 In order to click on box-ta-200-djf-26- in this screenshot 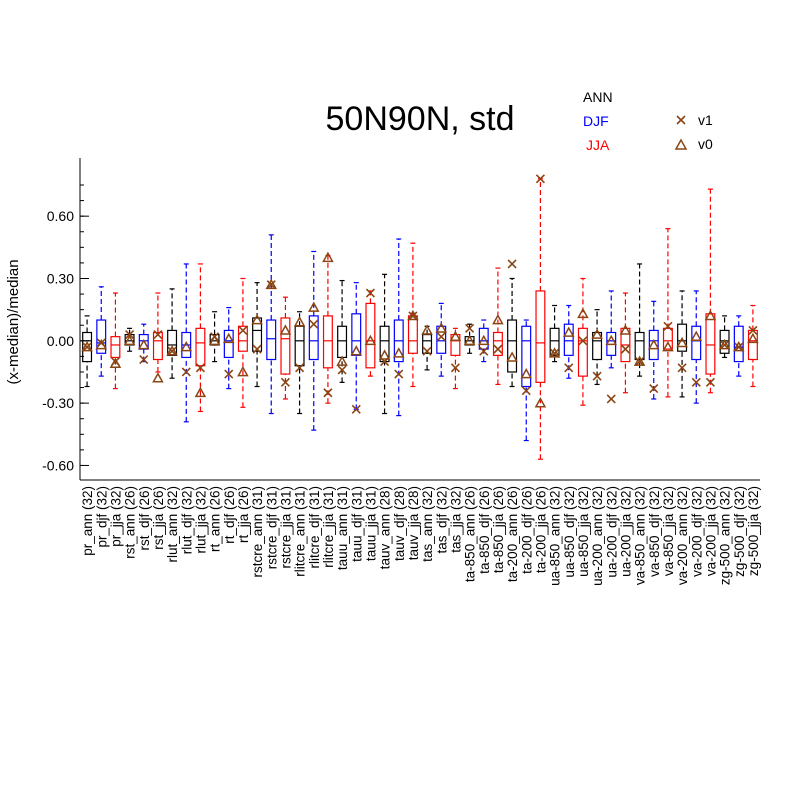, I will do `click(526, 380)`.